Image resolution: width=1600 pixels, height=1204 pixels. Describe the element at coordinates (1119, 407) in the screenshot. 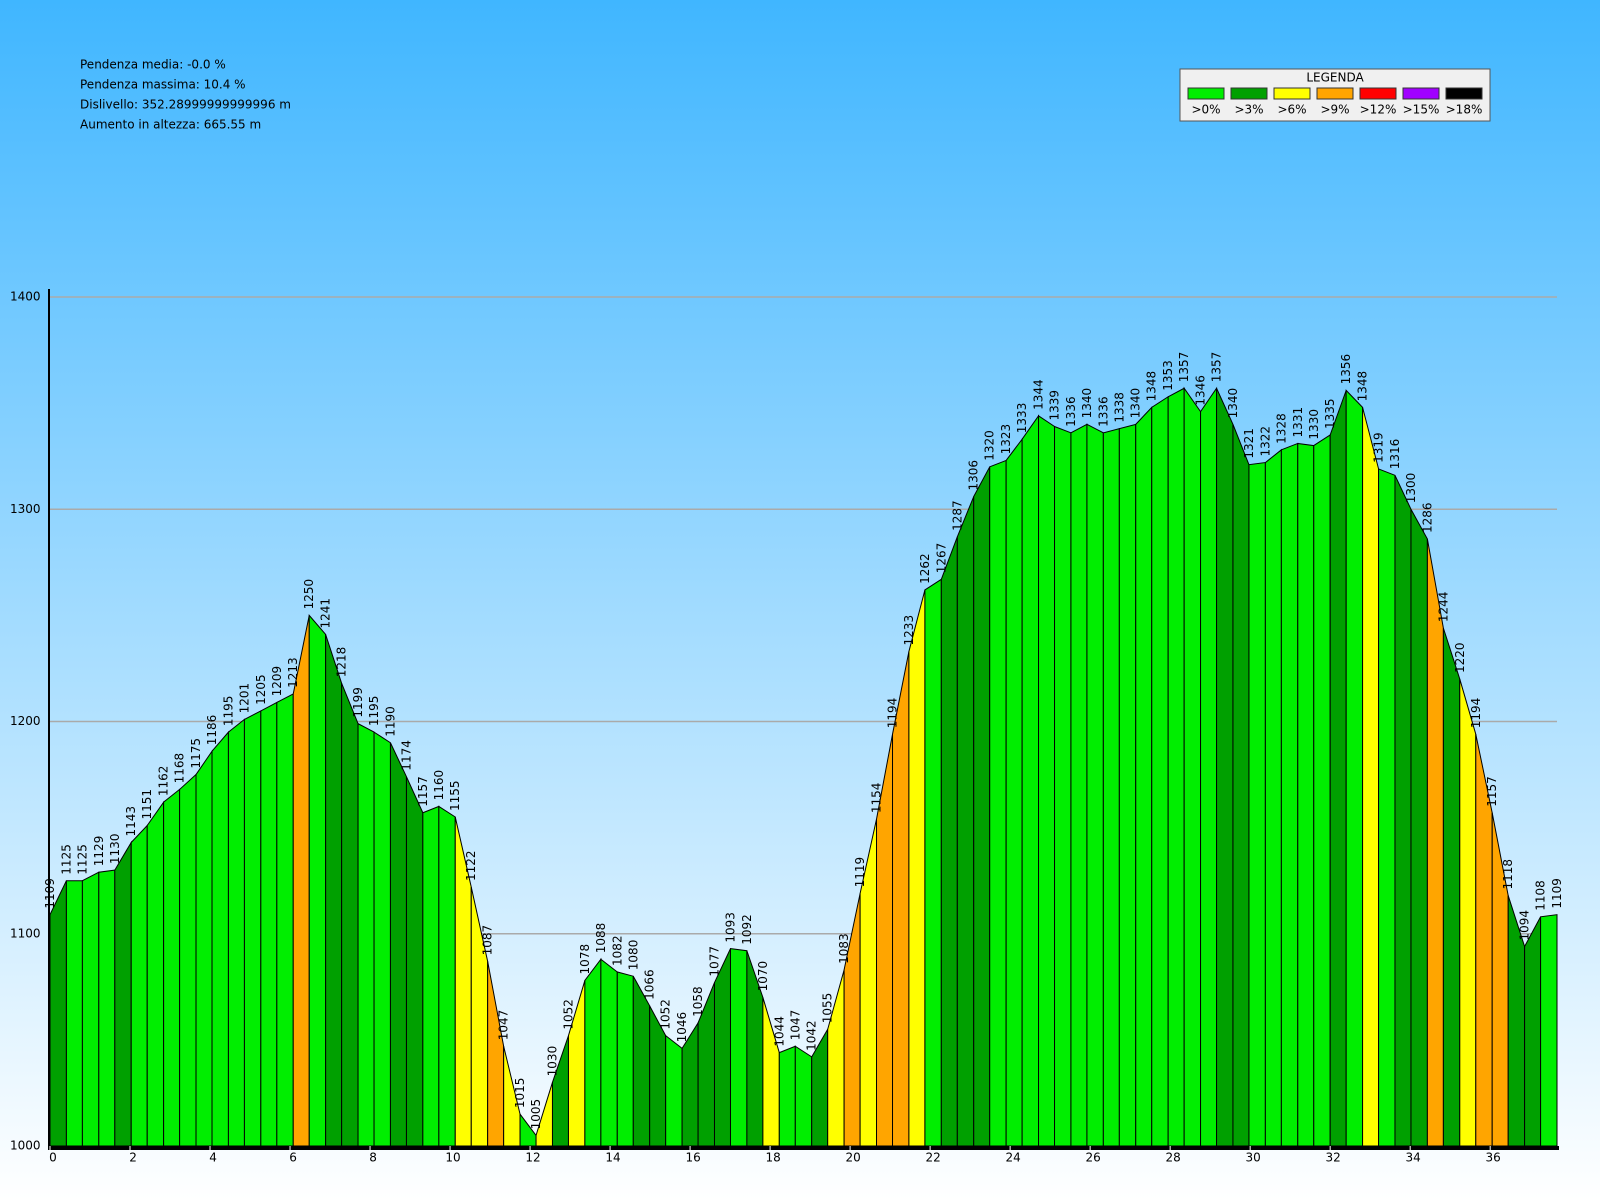

I see `data-label: 1338` at that location.